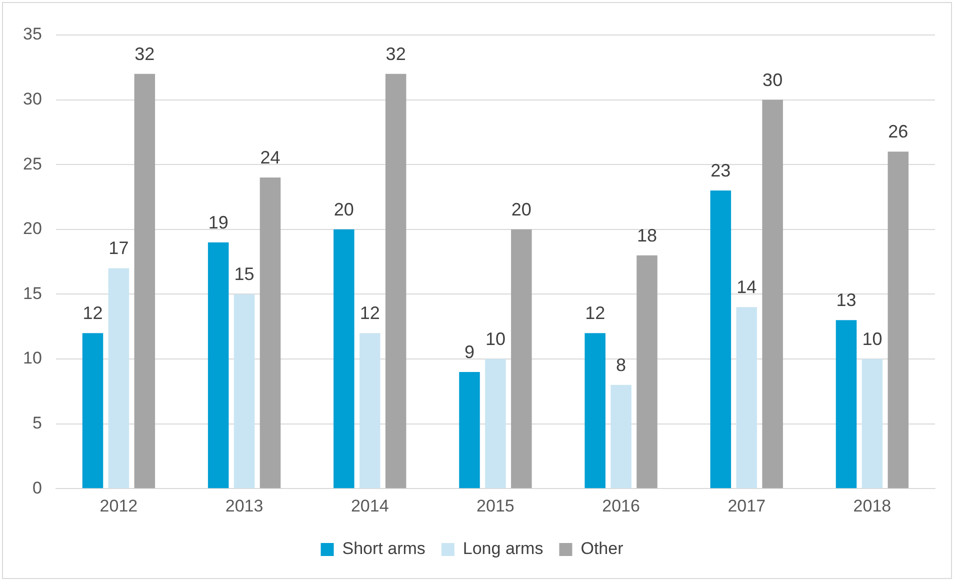 The height and width of the screenshot is (583, 956). Describe the element at coordinates (32, 228) in the screenshot. I see `y-tick-label: 20` at that location.